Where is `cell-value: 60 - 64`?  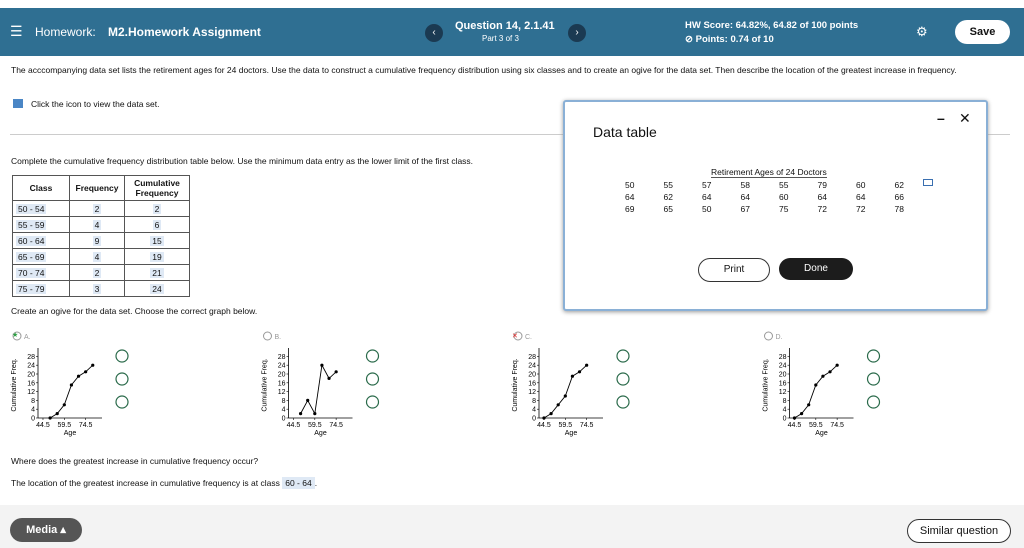
cell-value: 60 - 64 is located at coordinates (31, 240).